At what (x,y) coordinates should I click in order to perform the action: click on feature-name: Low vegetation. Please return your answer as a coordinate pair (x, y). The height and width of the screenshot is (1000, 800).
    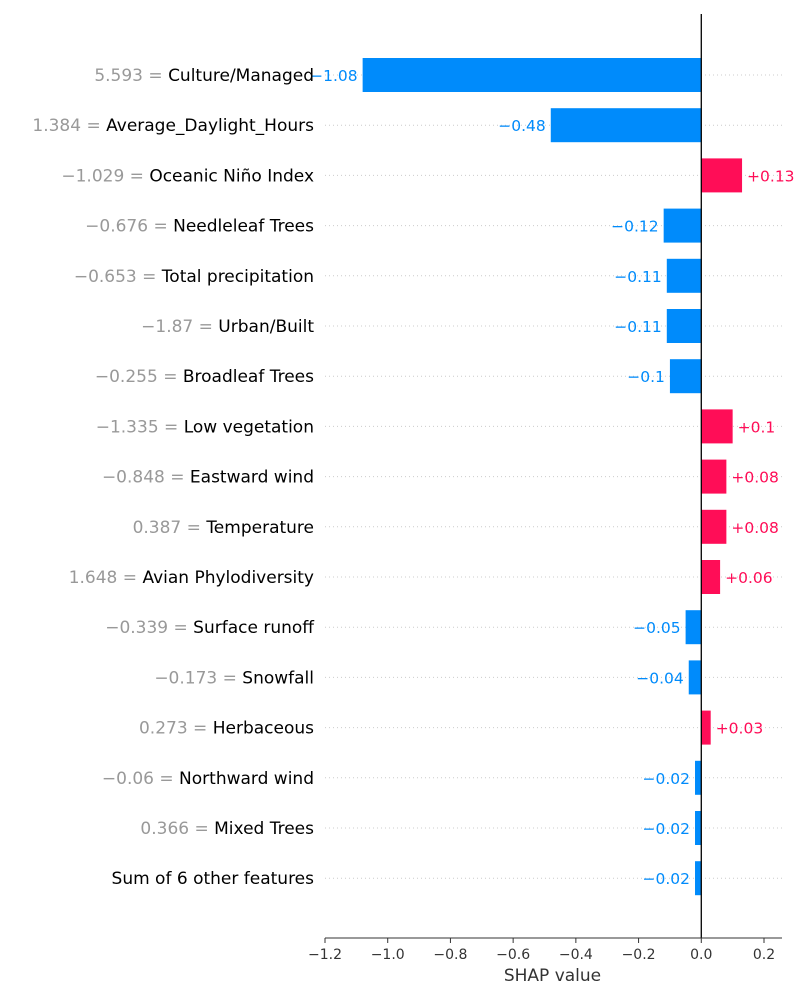
    Looking at the image, I should click on (249, 427).